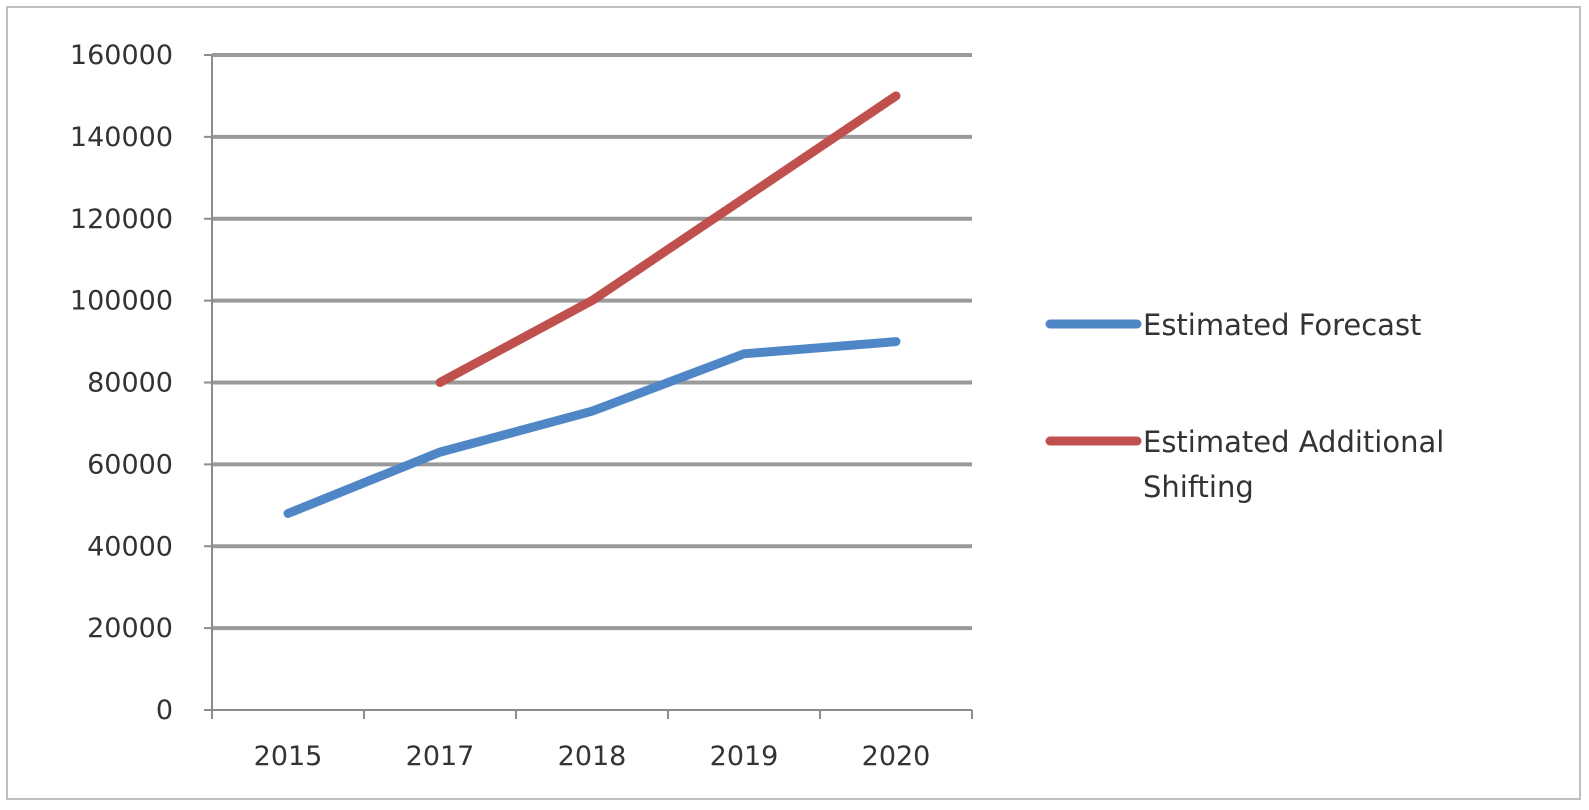 The height and width of the screenshot is (810, 1589). I want to click on y-tick-label: 140000, so click(121, 137).